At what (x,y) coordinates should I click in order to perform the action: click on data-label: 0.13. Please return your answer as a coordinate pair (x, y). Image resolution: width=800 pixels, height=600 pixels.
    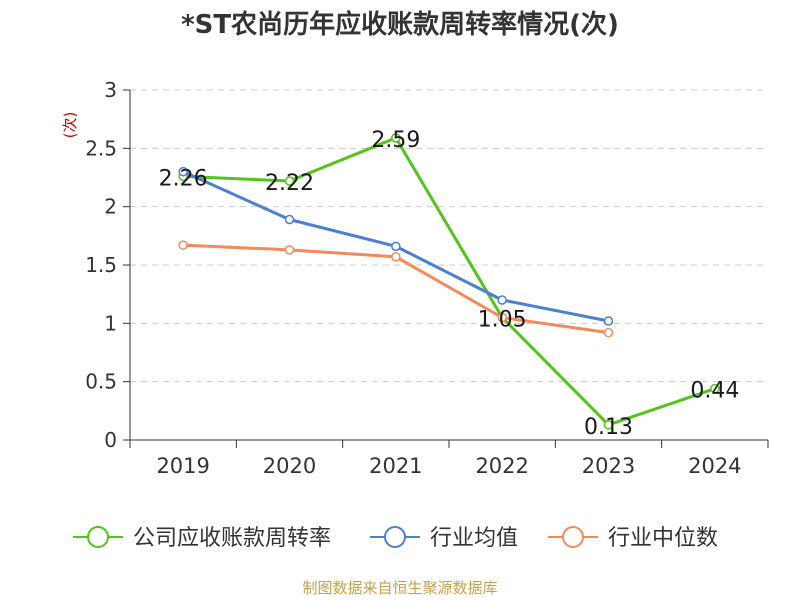
    Looking at the image, I should click on (608, 427).